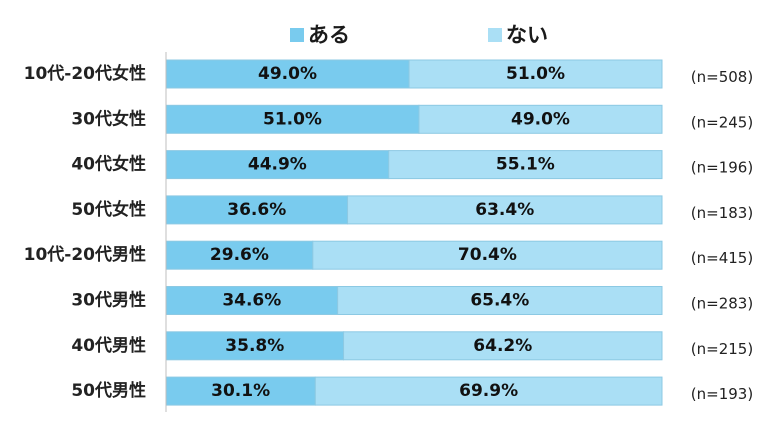 The height and width of the screenshot is (432, 769). Describe the element at coordinates (108, 300) in the screenshot. I see `category-label: 30代男性` at that location.